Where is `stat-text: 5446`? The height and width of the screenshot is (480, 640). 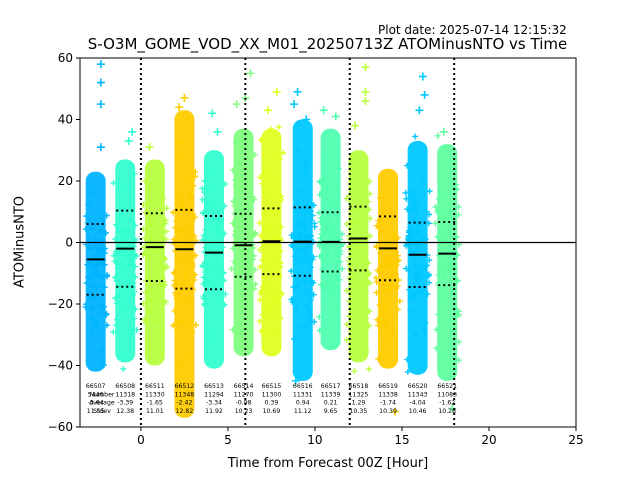 stat-text: 5446 is located at coordinates (96, 394).